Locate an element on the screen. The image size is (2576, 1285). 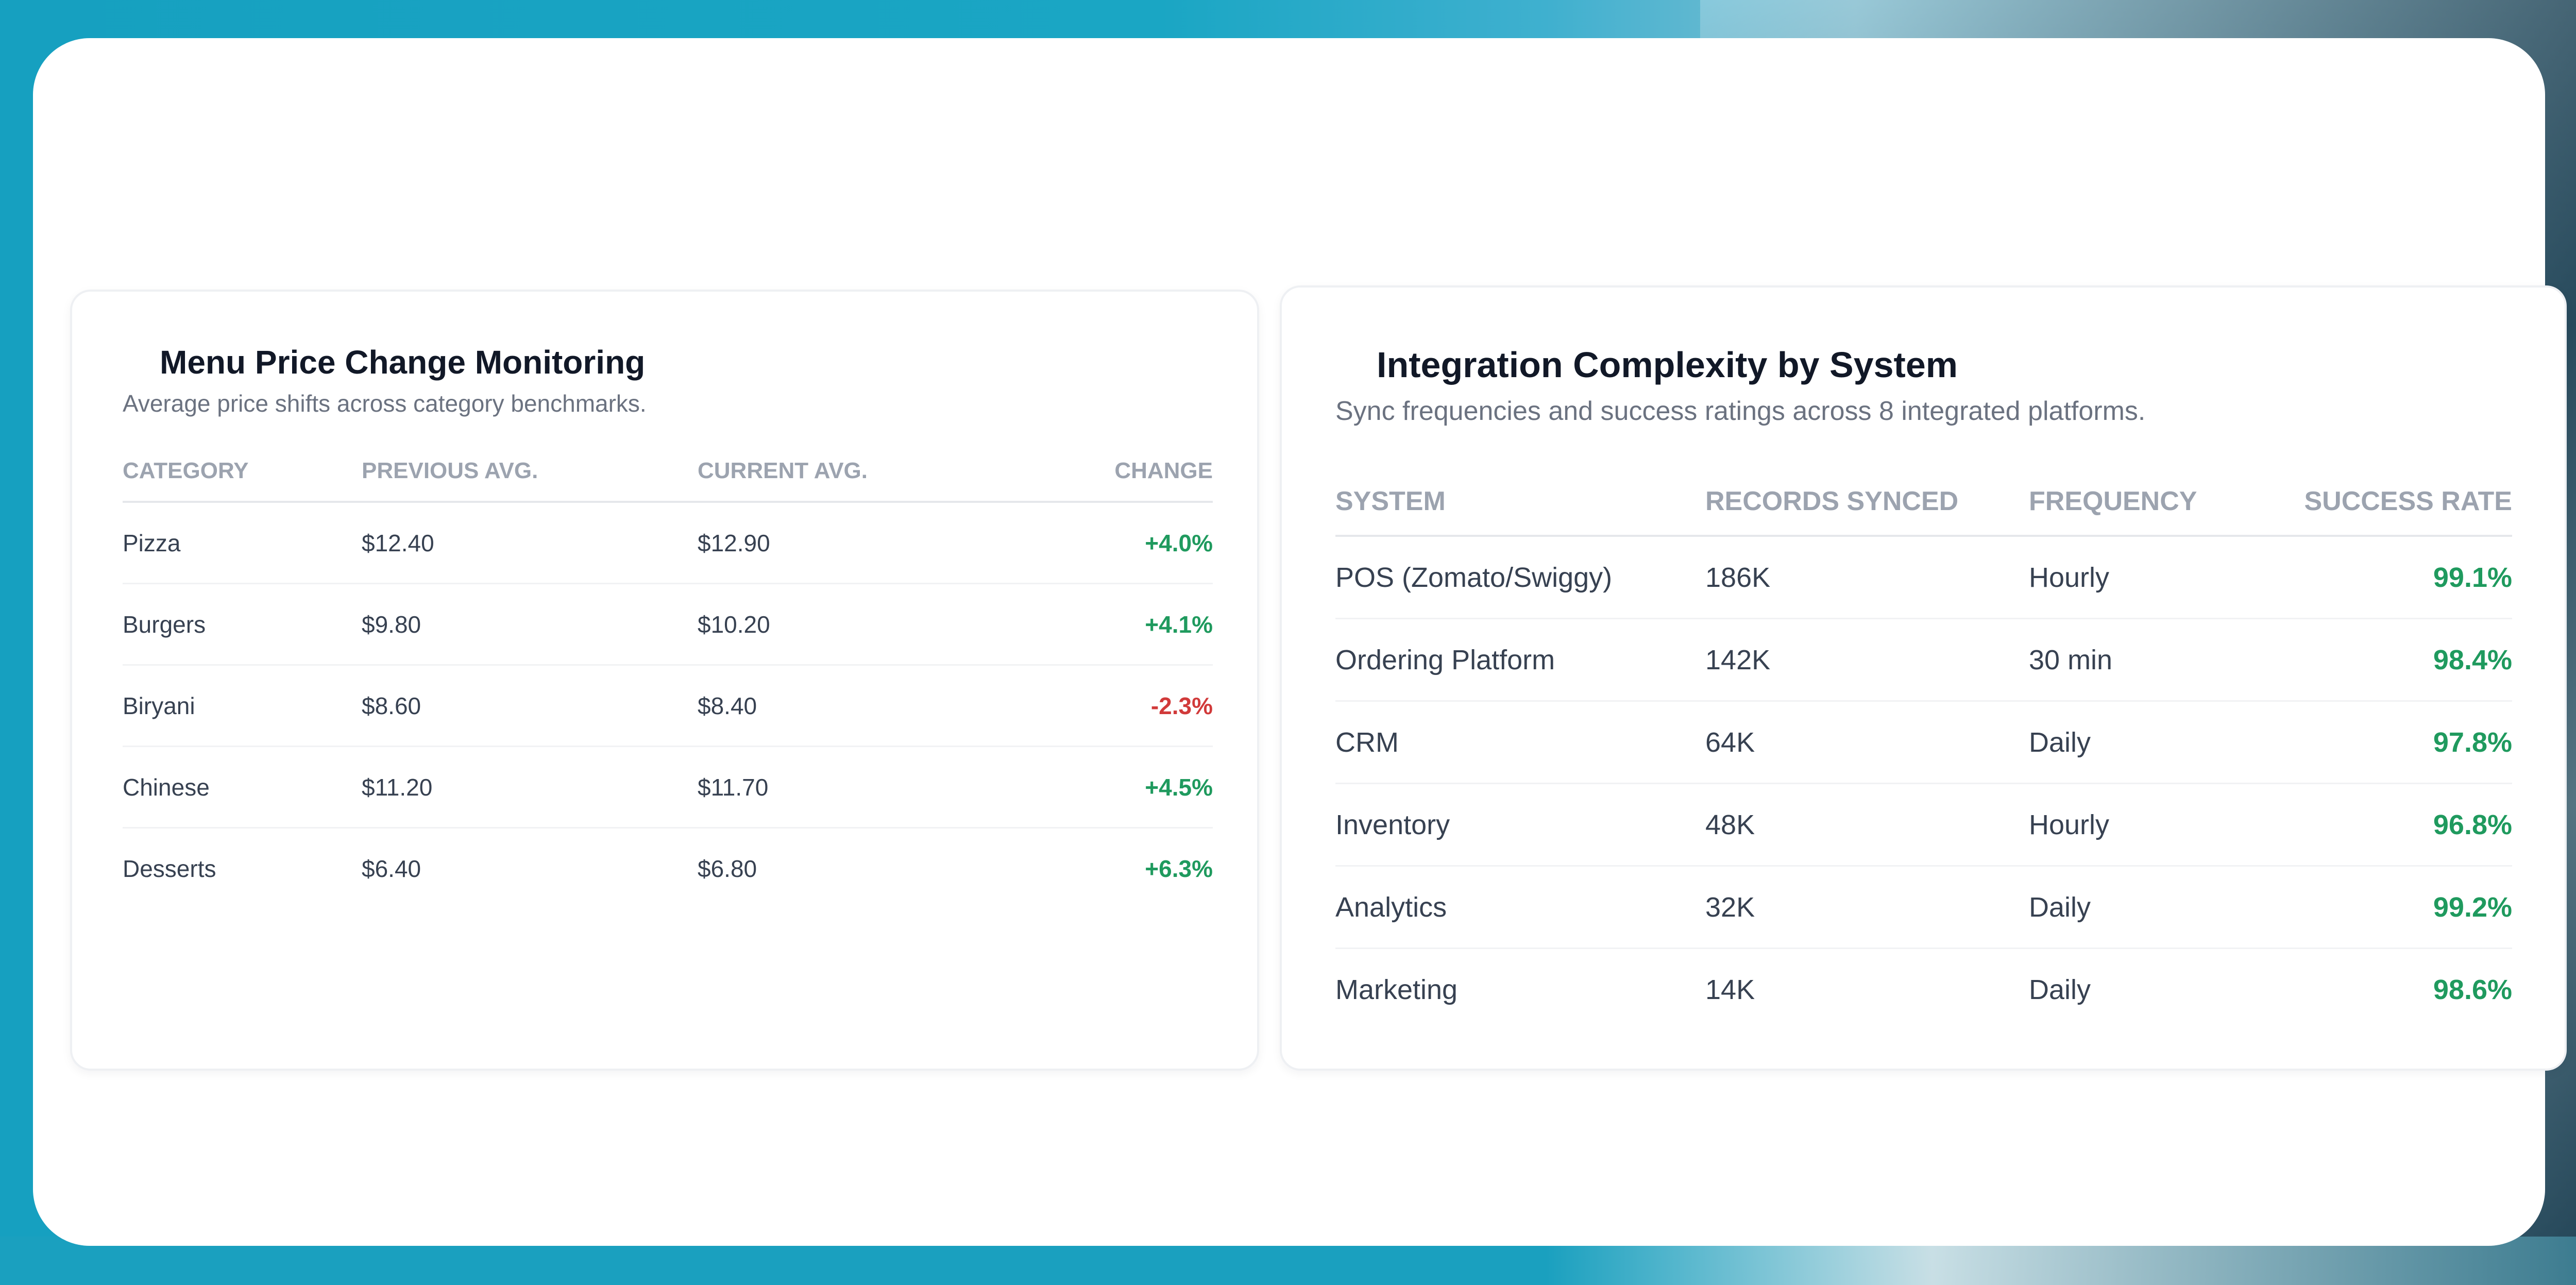
integration-title: Integration Complexity by System is located at coordinates (1667, 365).